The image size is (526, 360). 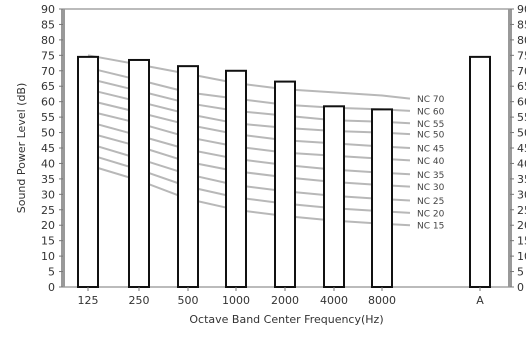 I want to click on y-tick-label-right: 65, so click(x=521, y=86).